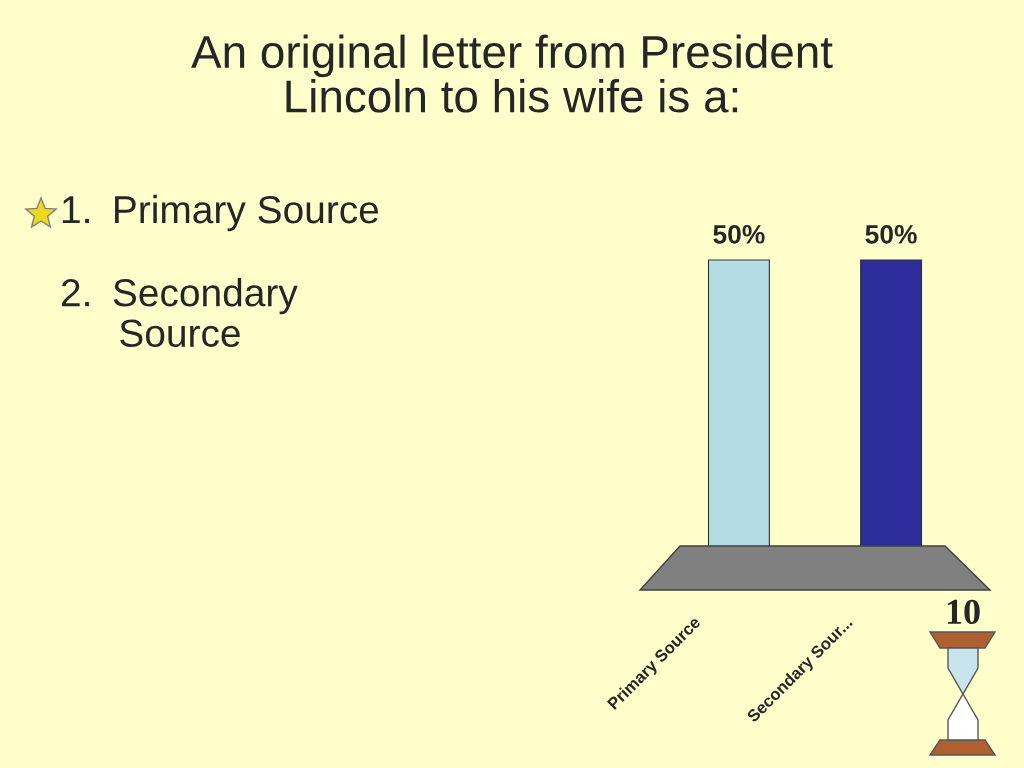 This screenshot has height=768, width=1024. I want to click on text: 2. Secondary Source, so click(179, 313).